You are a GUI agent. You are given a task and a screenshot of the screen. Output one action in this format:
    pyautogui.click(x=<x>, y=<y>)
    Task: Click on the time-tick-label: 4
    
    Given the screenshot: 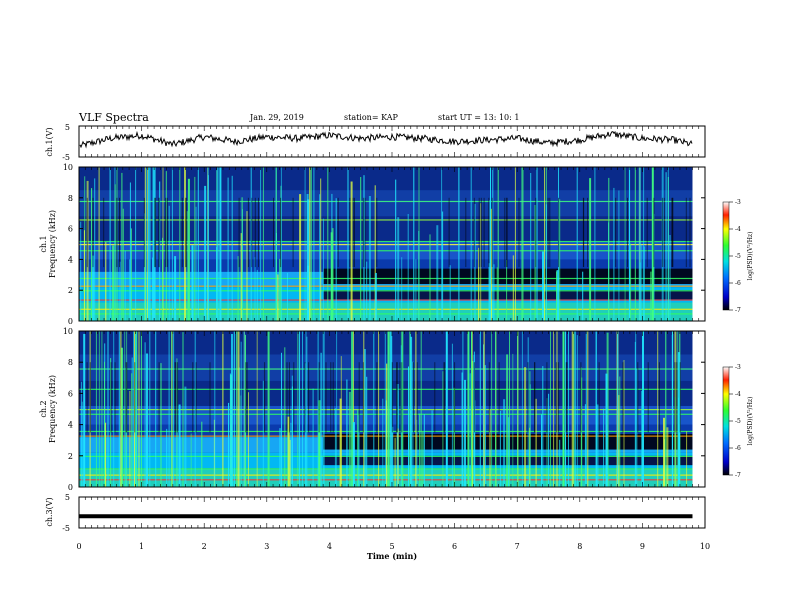 What is the action you would take?
    pyautogui.click(x=329, y=546)
    